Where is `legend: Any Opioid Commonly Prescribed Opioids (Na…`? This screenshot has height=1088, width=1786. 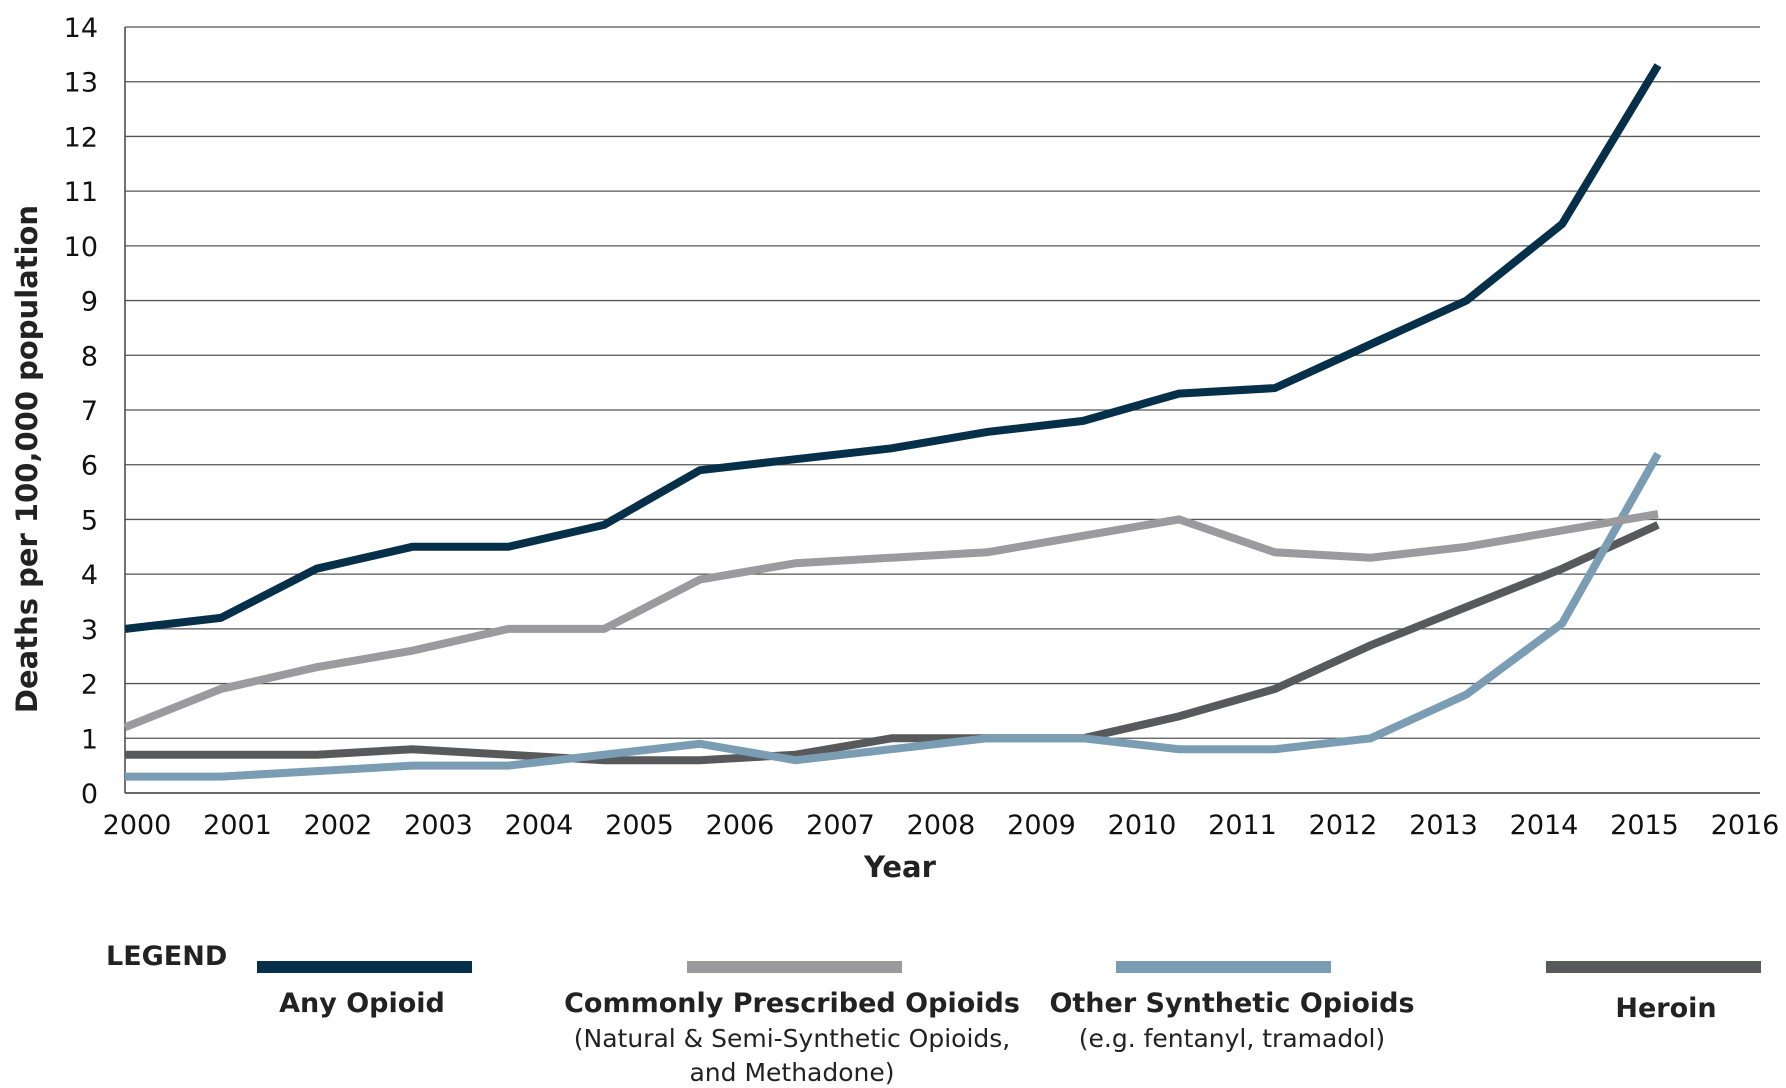
legend: Any Opioid Commonly Prescribed Opioids (Na… is located at coordinates (1009, 1024).